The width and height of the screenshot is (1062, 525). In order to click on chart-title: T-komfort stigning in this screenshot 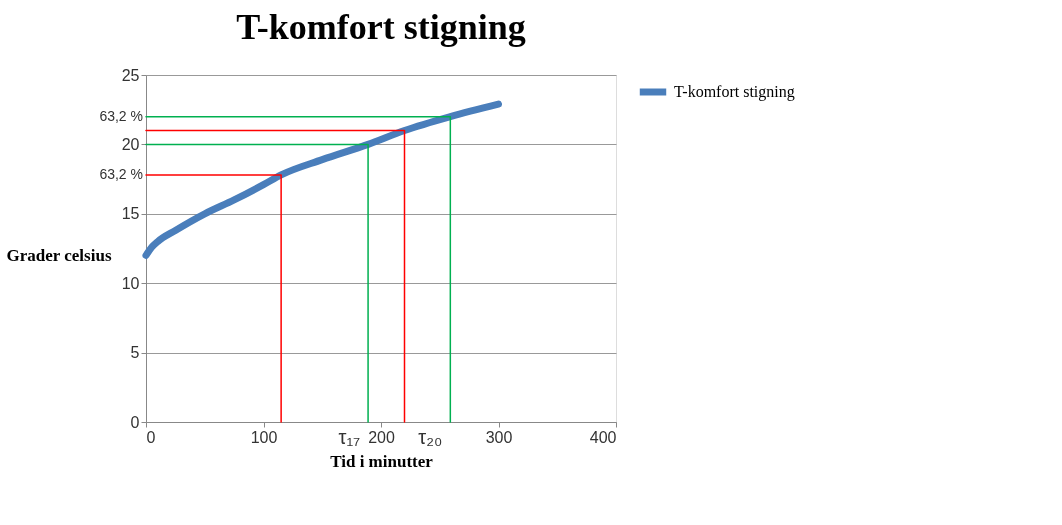, I will do `click(381, 27)`.